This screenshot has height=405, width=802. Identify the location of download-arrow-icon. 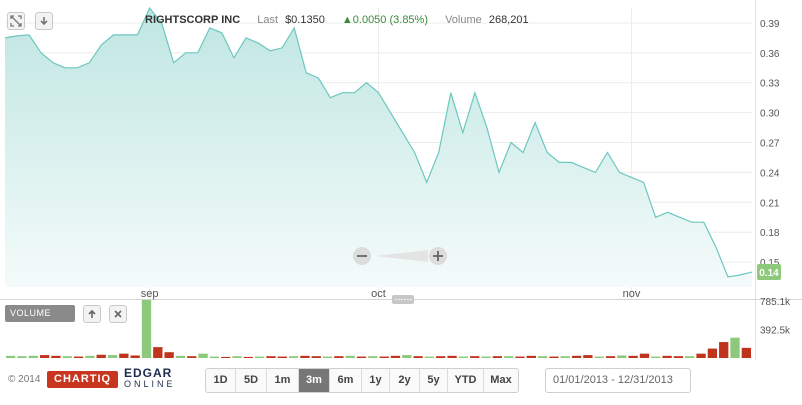
(44, 21).